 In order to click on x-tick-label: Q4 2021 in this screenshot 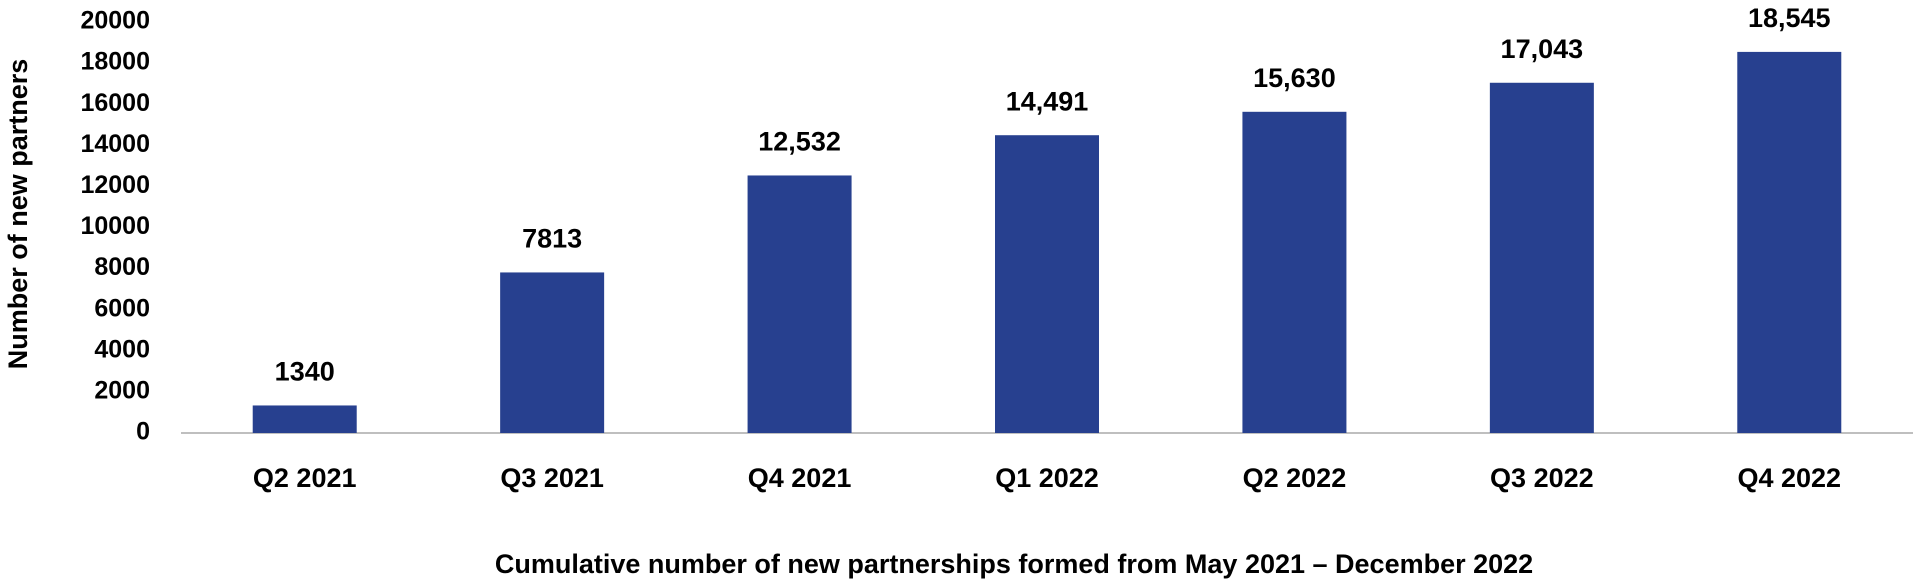, I will do `click(800, 478)`.